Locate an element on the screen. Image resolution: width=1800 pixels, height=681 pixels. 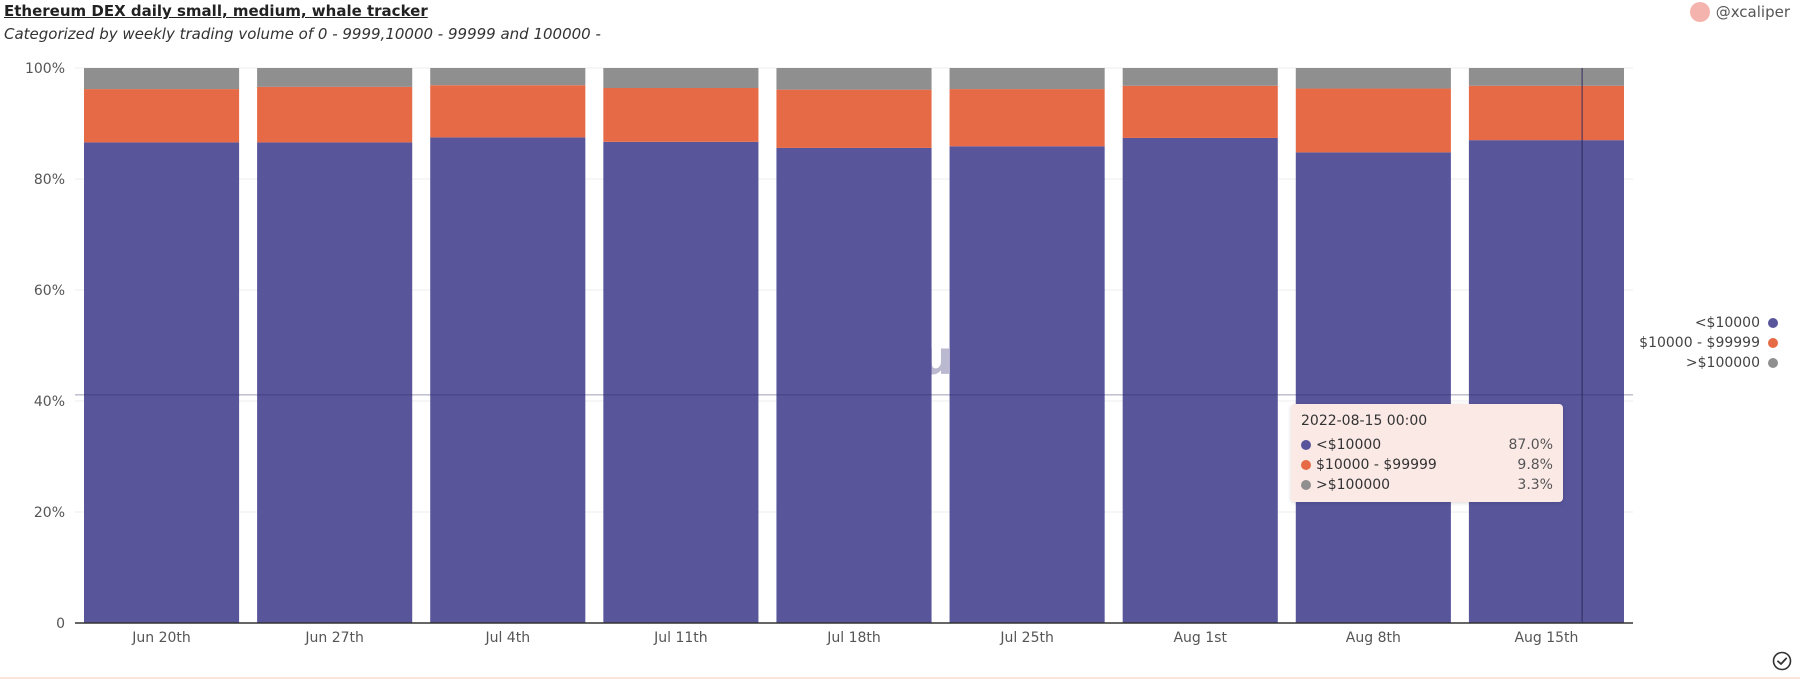
tooltip-row: >$100000 3.3% is located at coordinates (1427, 485).